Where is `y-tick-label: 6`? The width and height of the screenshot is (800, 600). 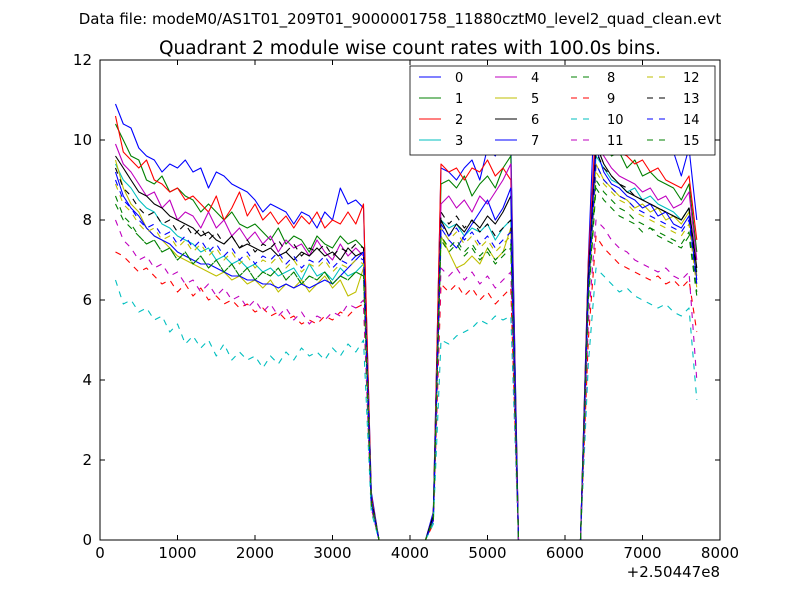
y-tick-label: 6 is located at coordinates (87, 300).